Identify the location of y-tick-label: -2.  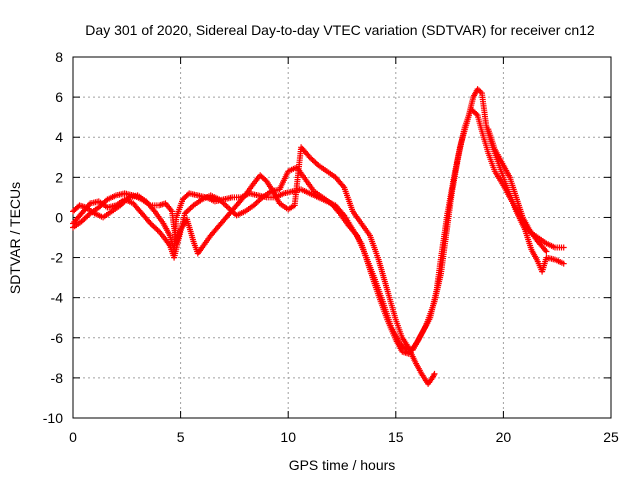
(57, 258).